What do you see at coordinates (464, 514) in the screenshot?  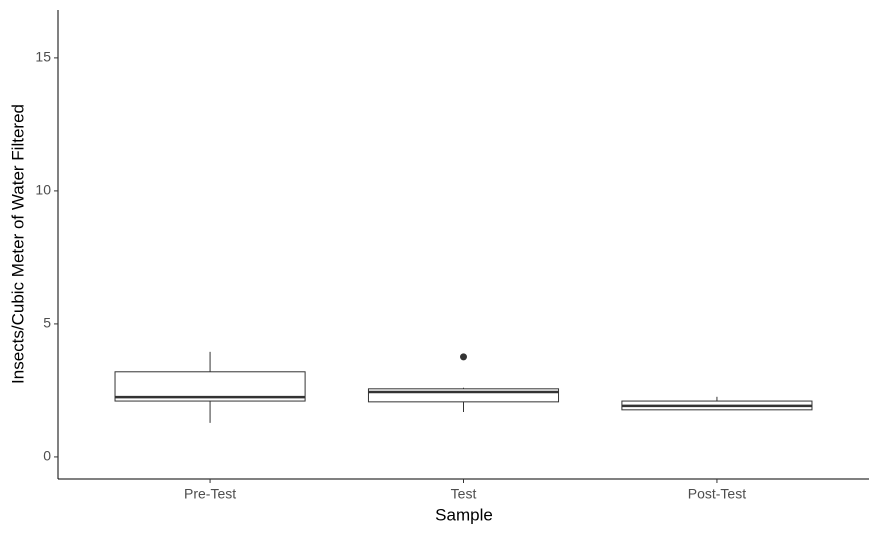 I see `x-axis-title: Sample` at bounding box center [464, 514].